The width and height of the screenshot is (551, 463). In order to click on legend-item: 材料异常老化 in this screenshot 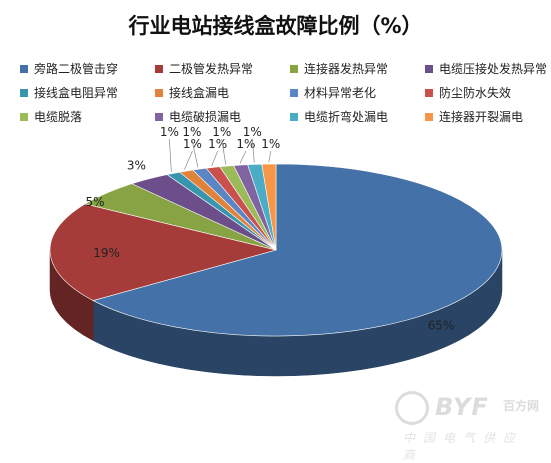, I will do `click(357, 92)`.